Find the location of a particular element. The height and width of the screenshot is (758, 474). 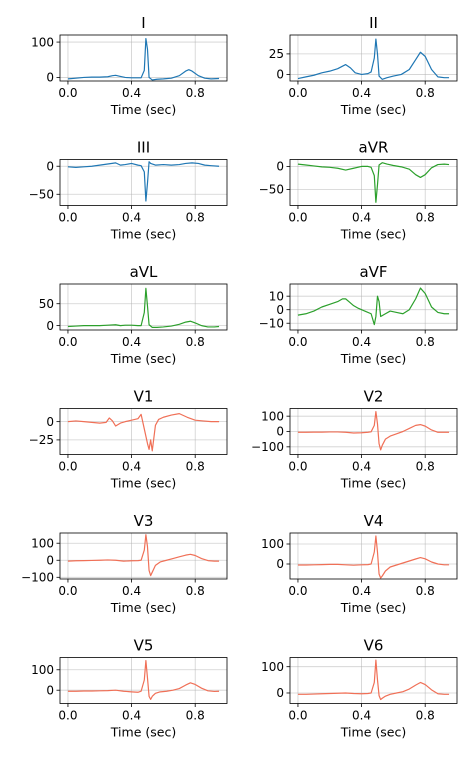

panel-title: V4 is located at coordinates (374, 521).